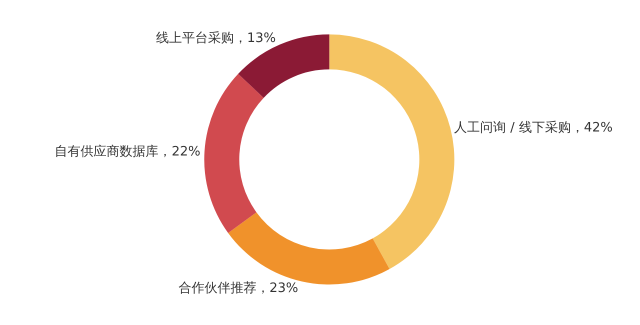  What do you see at coordinates (127, 152) in the screenshot?
I see `slice-label: 自有供应商数据库，22%` at bounding box center [127, 152].